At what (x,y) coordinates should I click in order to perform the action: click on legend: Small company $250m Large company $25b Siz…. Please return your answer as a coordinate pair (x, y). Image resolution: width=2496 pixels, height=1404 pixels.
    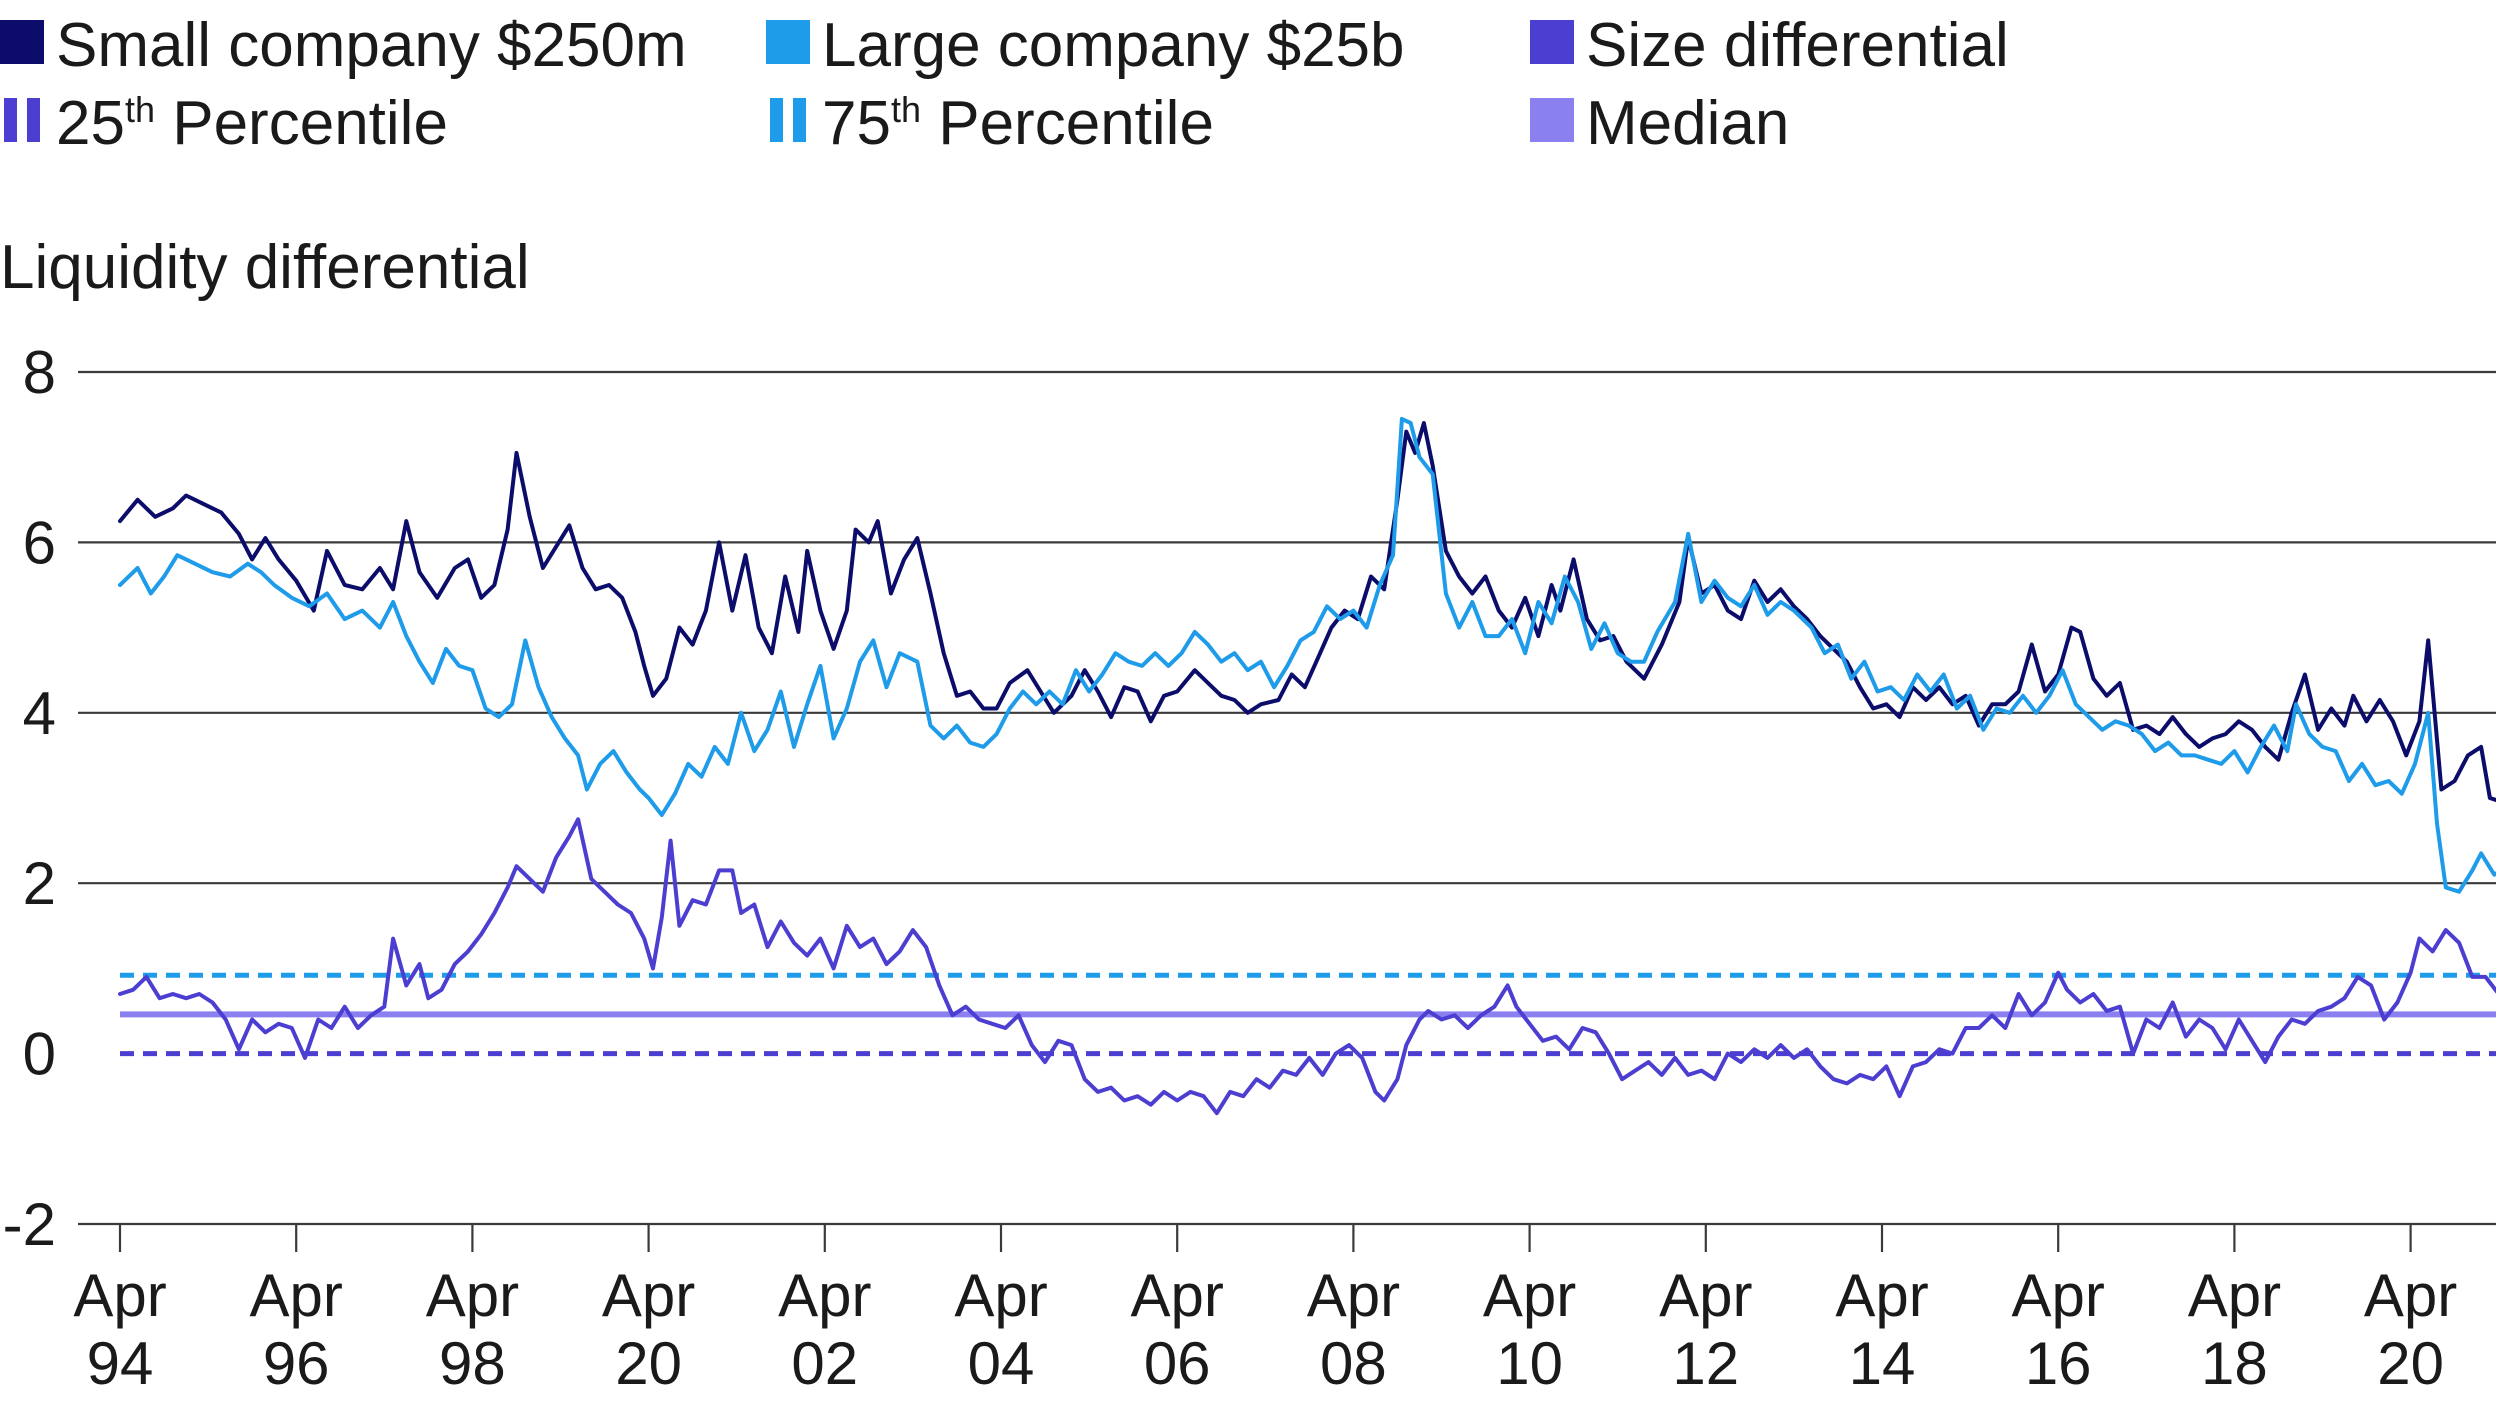
    Looking at the image, I should click on (1004, 84).